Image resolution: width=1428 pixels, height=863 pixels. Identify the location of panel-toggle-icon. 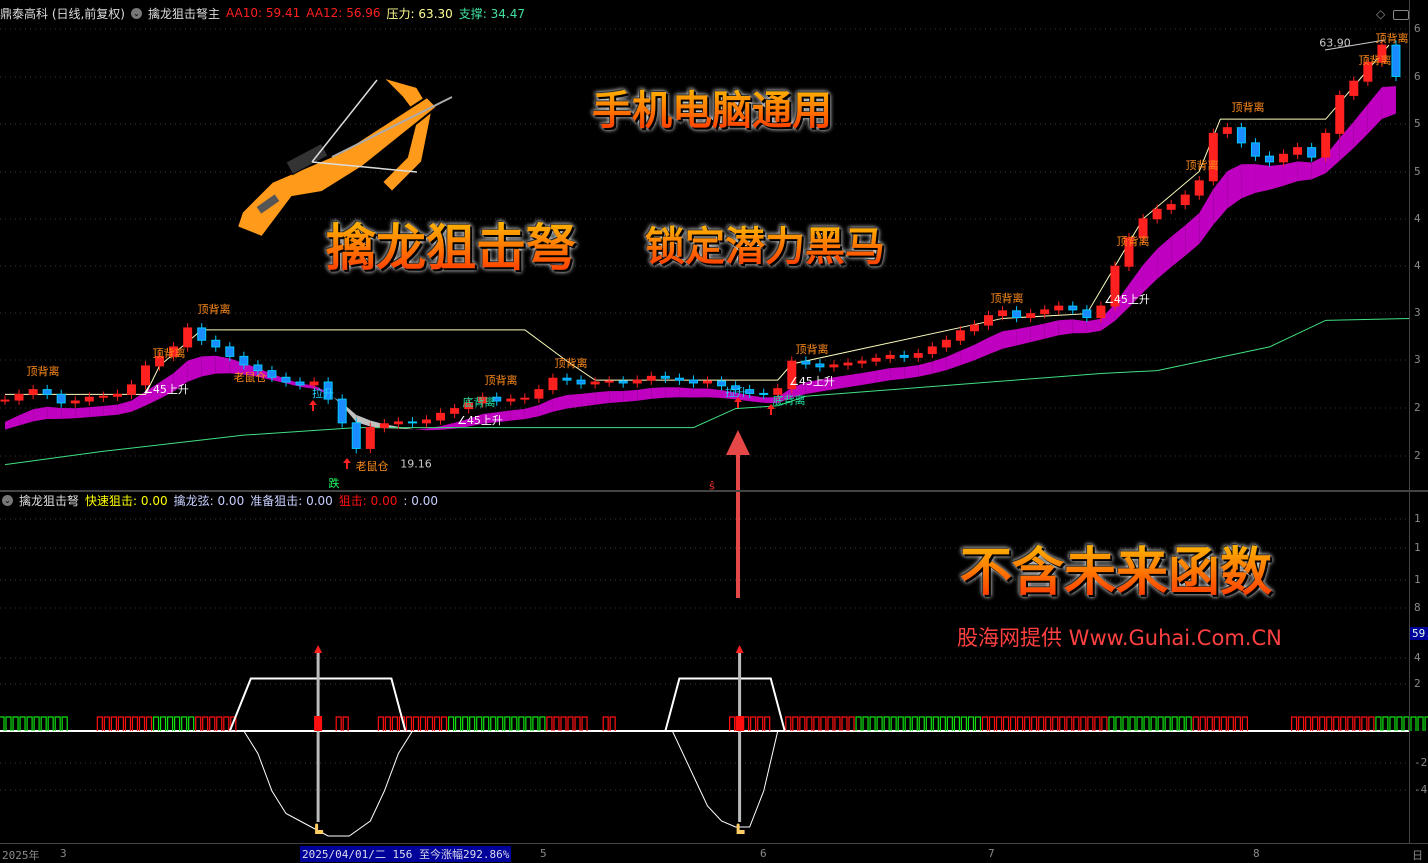
(1401, 14).